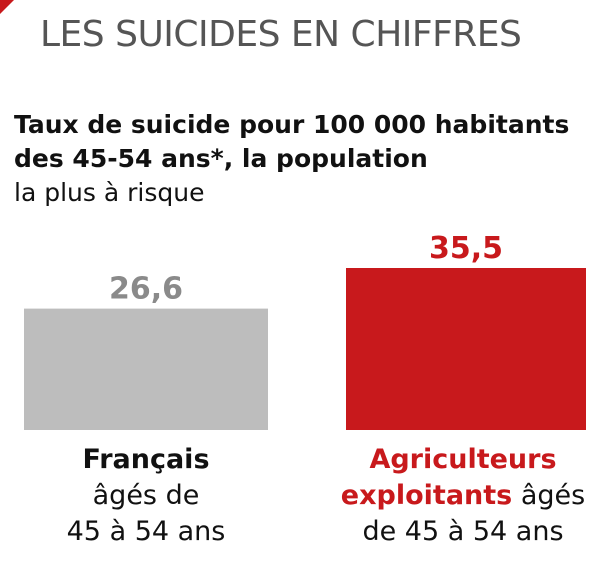  Describe the element at coordinates (466, 349) in the screenshot. I see `bar-agriculteurs` at that location.